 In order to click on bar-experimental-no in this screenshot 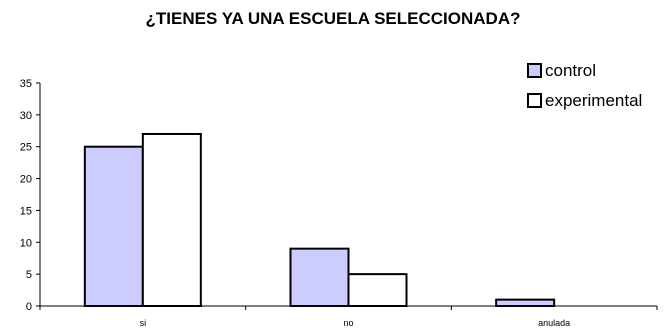, I will do `click(377, 290)`.